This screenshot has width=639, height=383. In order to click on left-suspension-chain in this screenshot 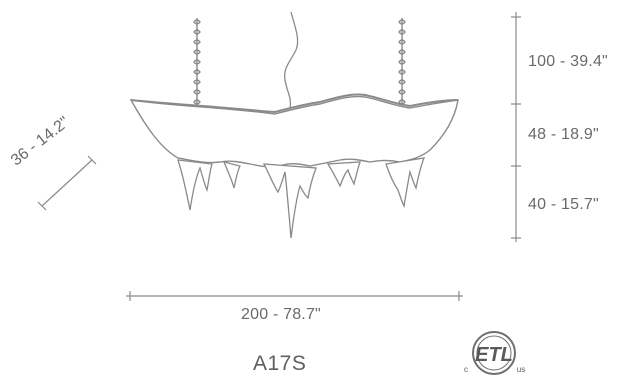, I will do `click(197, 63)`.